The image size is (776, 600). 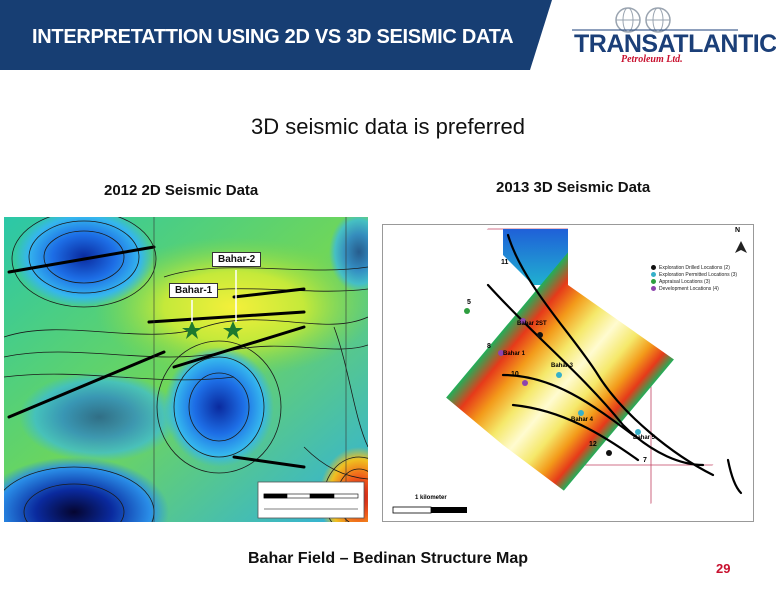 What do you see at coordinates (694, 275) in the screenshot?
I see `legend-item: Exploration Permitted Locations (3)` at bounding box center [694, 275].